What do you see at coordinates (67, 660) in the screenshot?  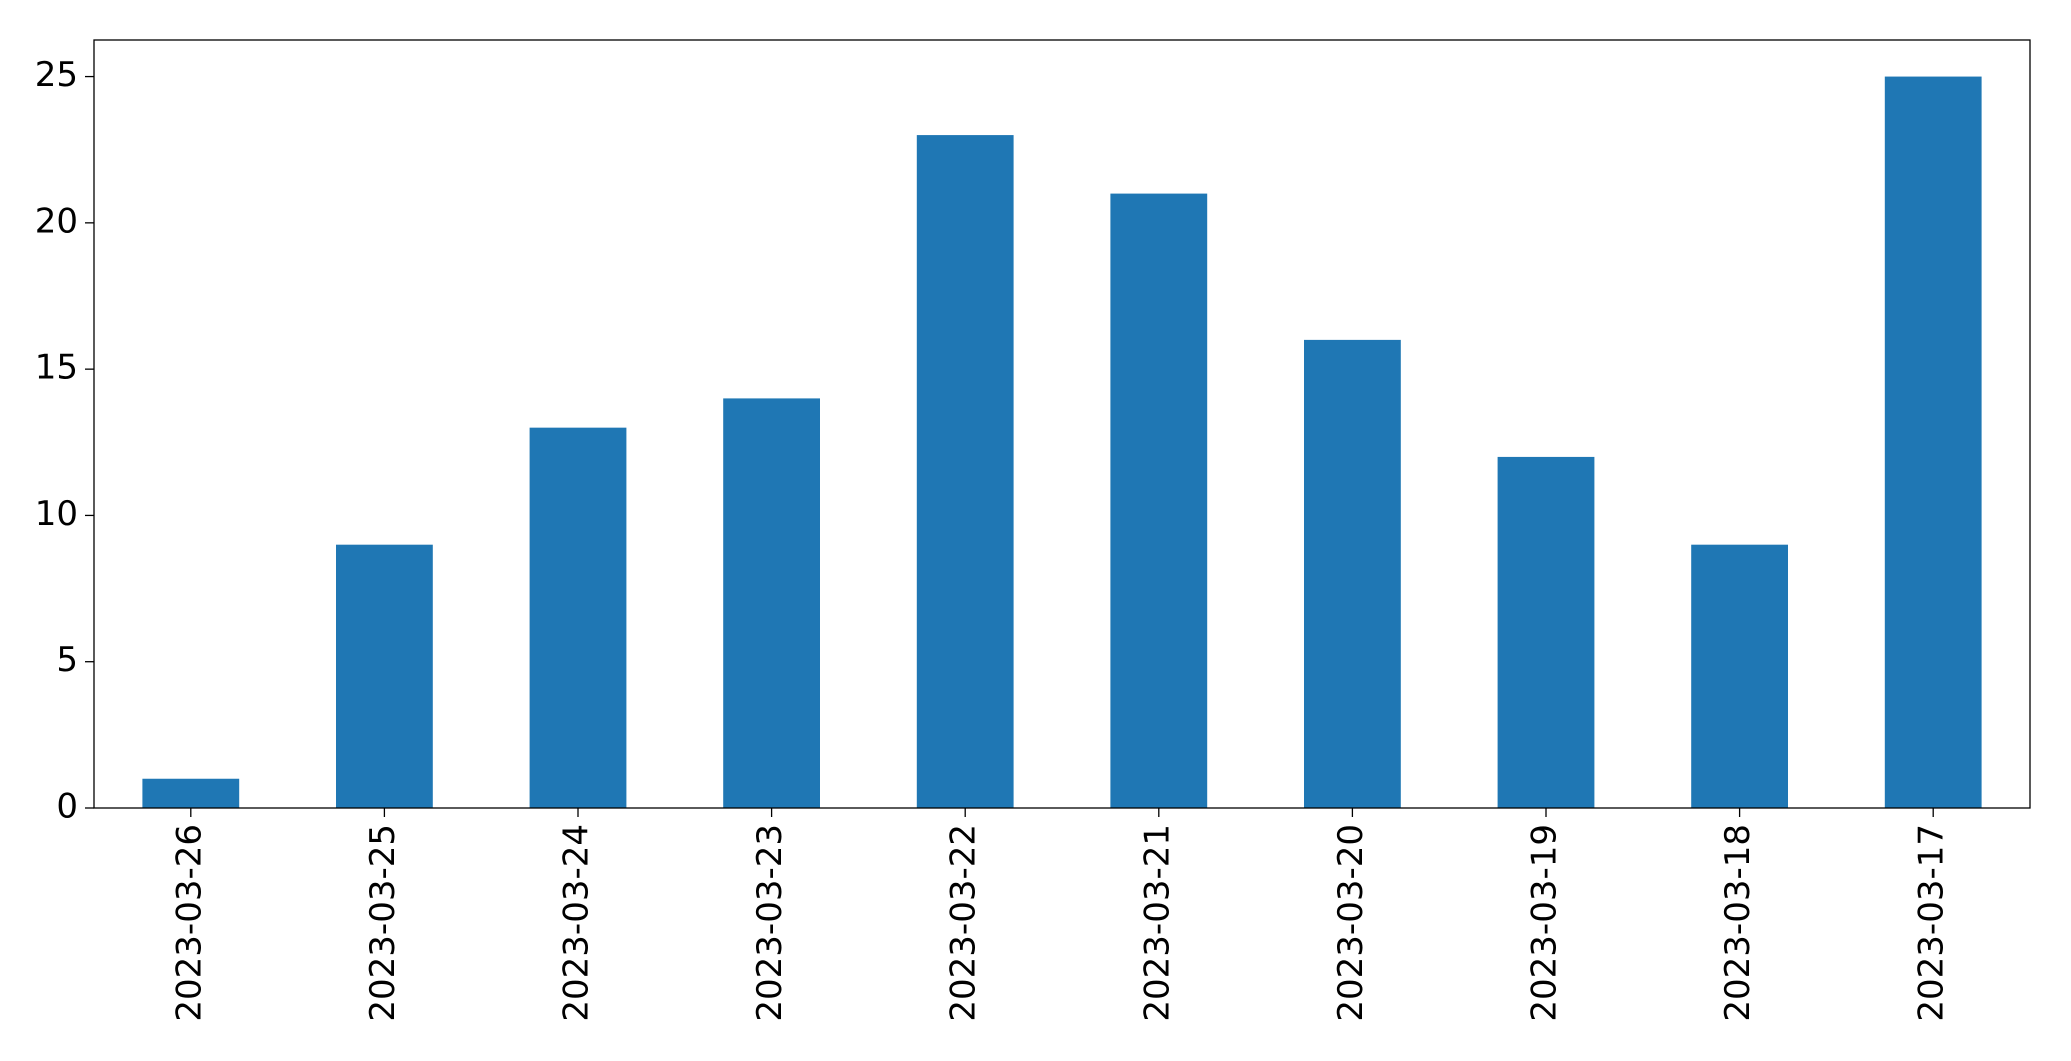 I see `y-tick-label: 5` at bounding box center [67, 660].